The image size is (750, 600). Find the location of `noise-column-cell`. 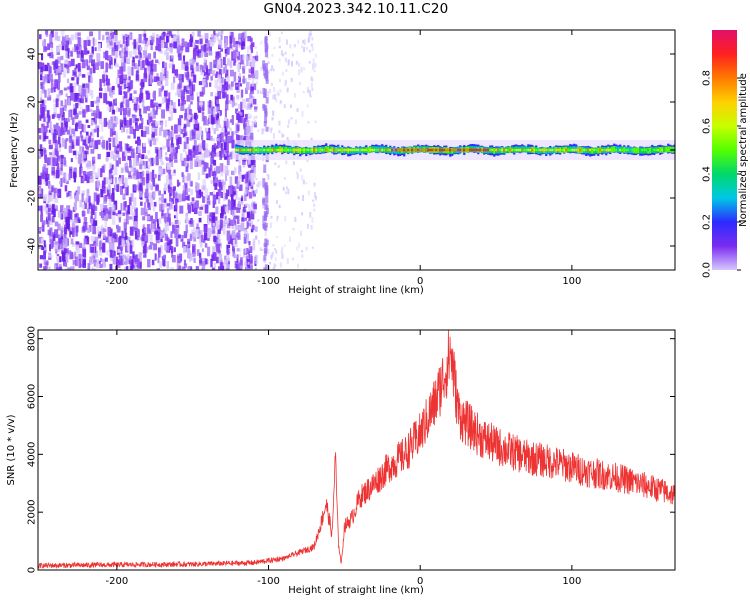

noise-column-cell is located at coordinates (266, 267).